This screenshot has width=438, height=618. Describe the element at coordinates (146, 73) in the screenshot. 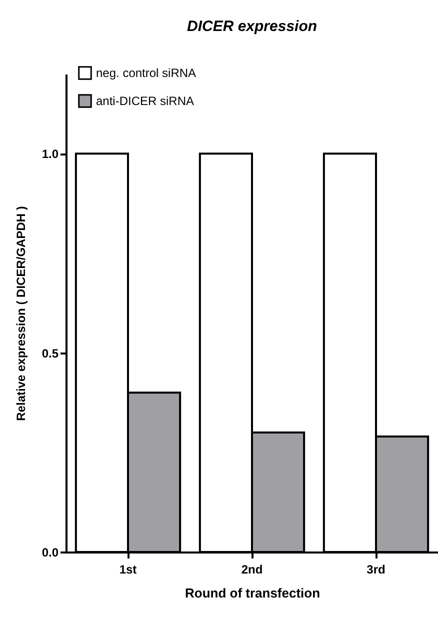

I see `legend-label: neg. control siRNA` at that location.